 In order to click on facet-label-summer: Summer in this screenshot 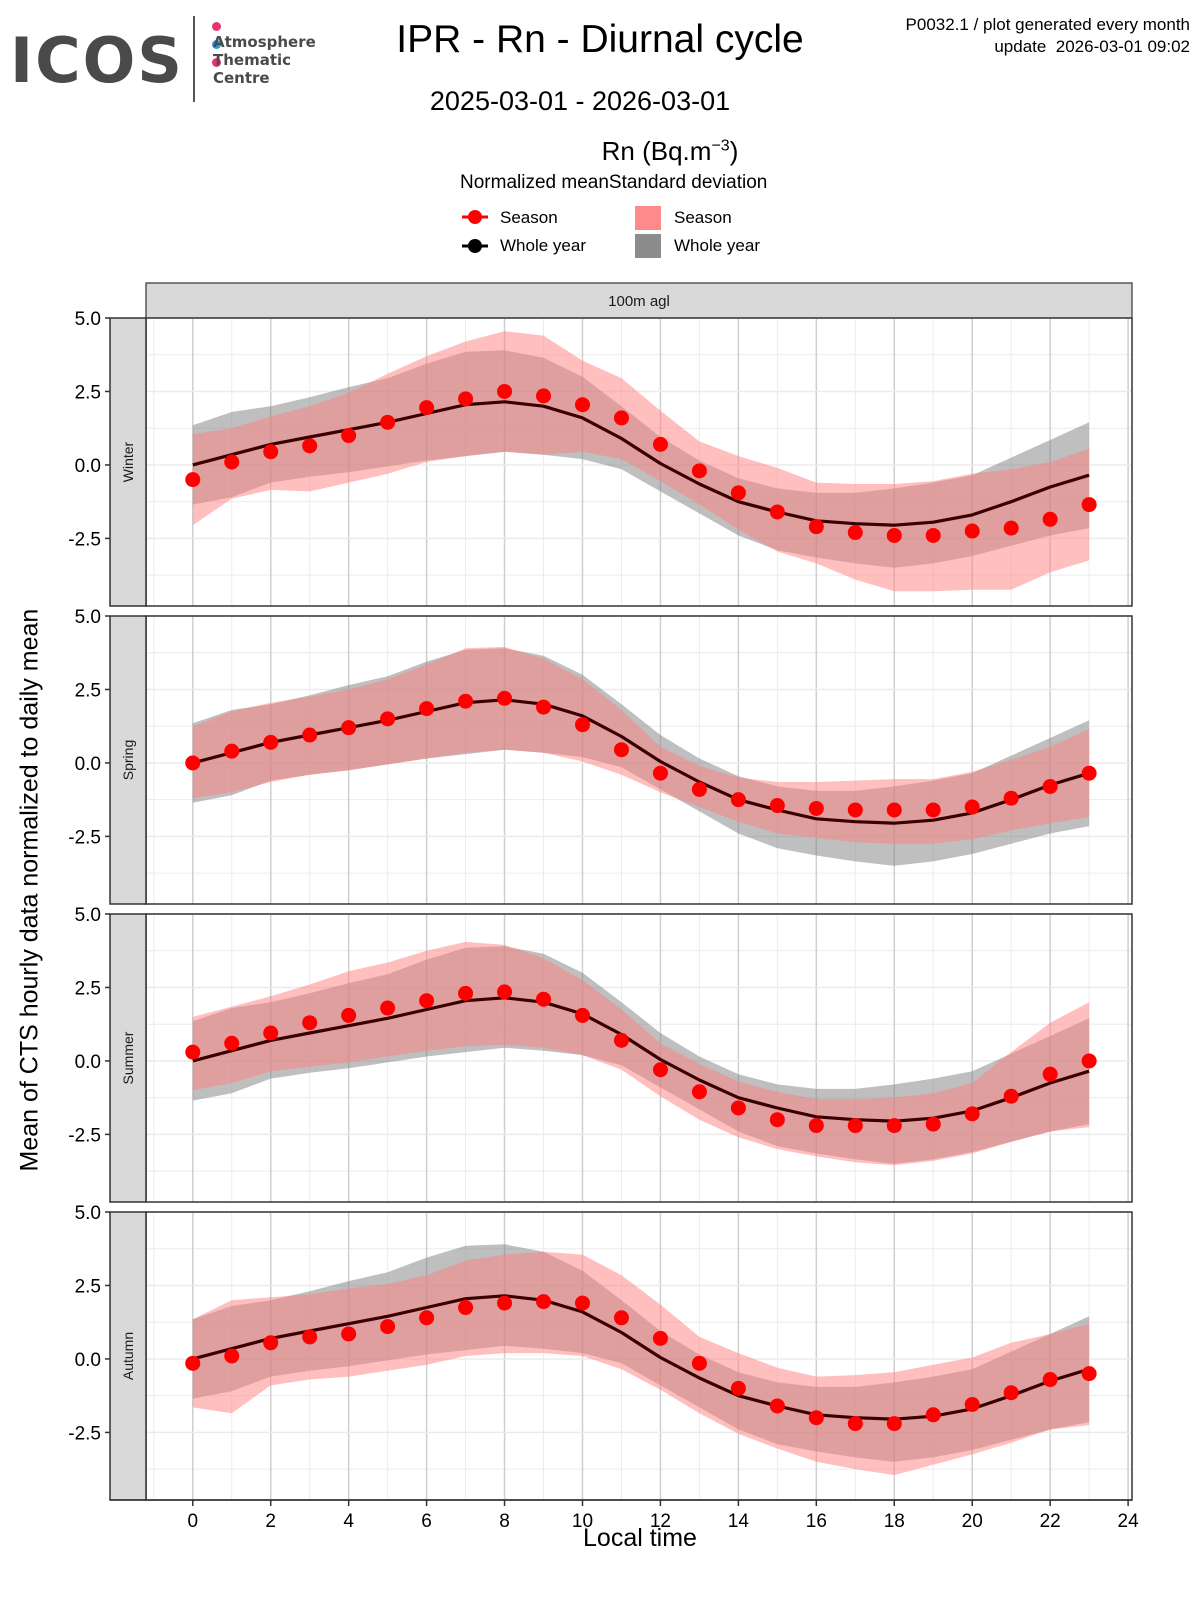, I will do `click(128, 1057)`.